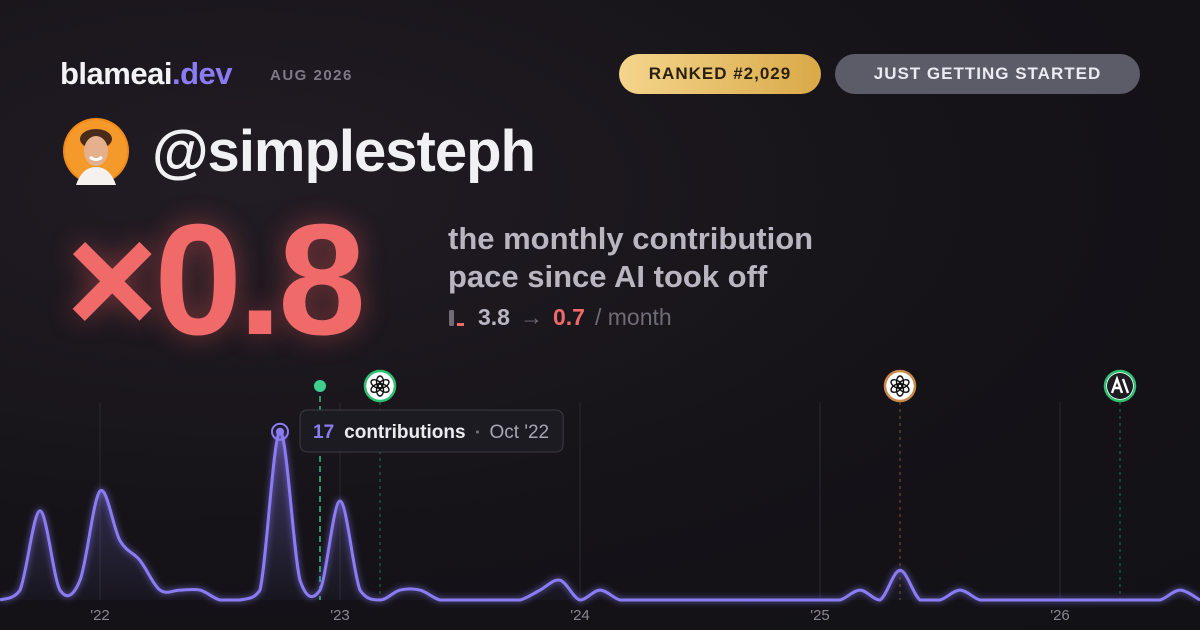 This screenshot has height=630, width=1200. What do you see at coordinates (216, 280) in the screenshot?
I see `multiplier: ×0.8` at bounding box center [216, 280].